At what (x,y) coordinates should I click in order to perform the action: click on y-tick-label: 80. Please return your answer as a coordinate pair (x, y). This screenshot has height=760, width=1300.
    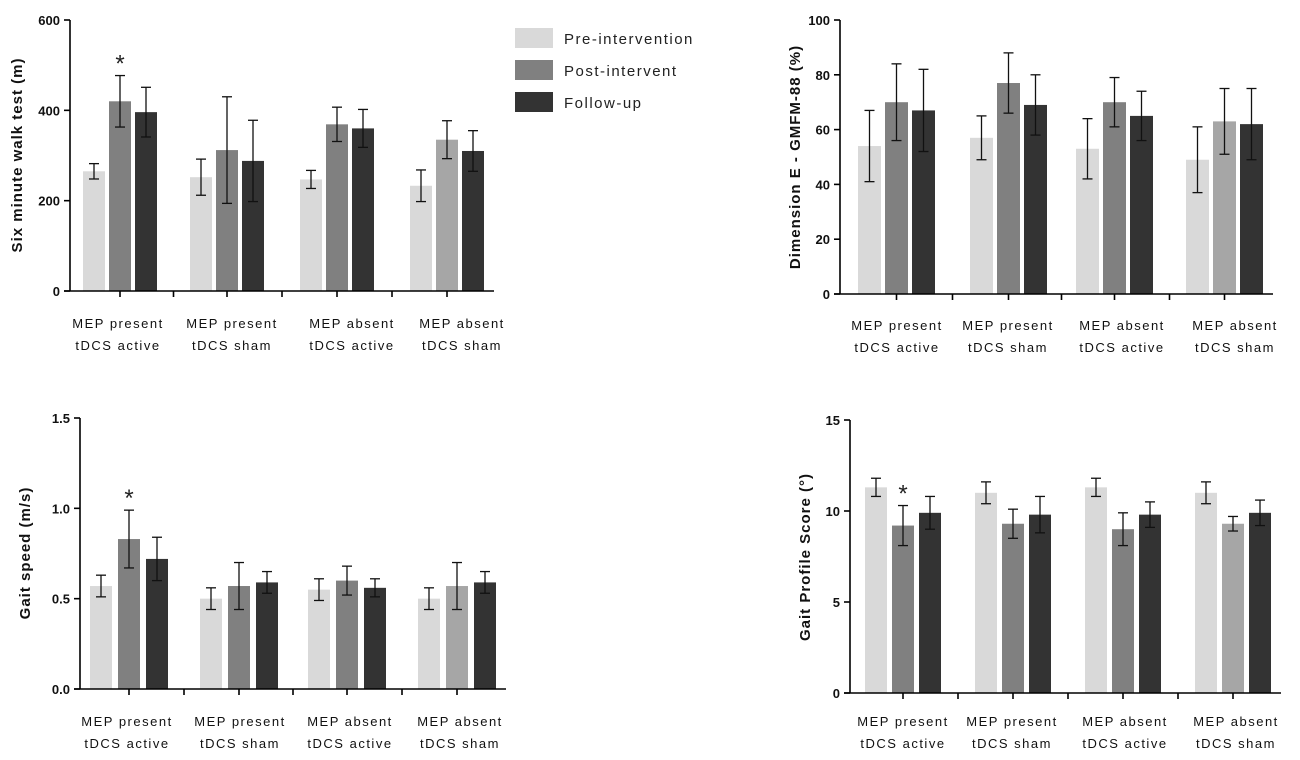
    Looking at the image, I should click on (823, 75).